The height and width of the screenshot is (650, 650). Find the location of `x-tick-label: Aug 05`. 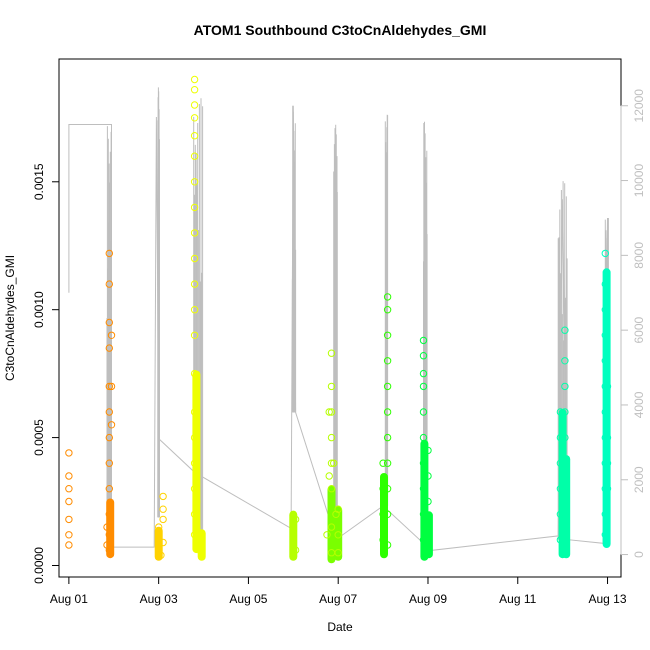

x-tick-label: Aug 05 is located at coordinates (248, 599).